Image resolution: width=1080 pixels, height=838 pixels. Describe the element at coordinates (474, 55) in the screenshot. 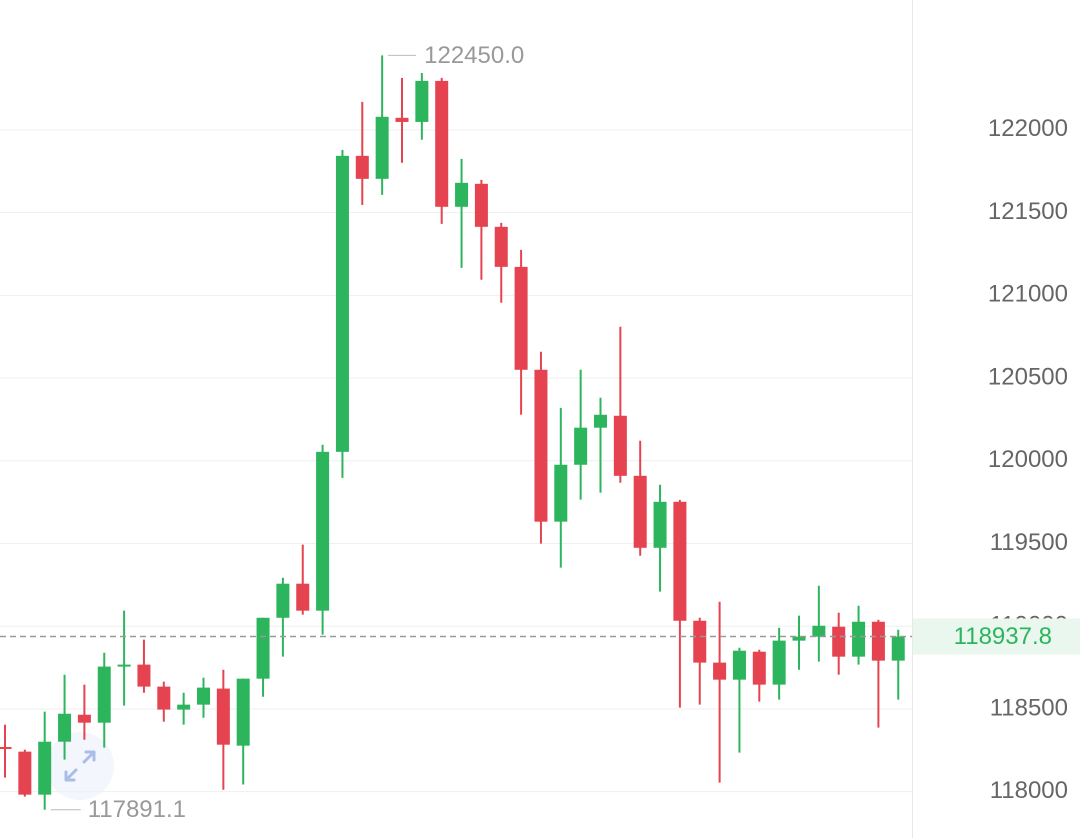

I see `max-label: 122450.0` at that location.